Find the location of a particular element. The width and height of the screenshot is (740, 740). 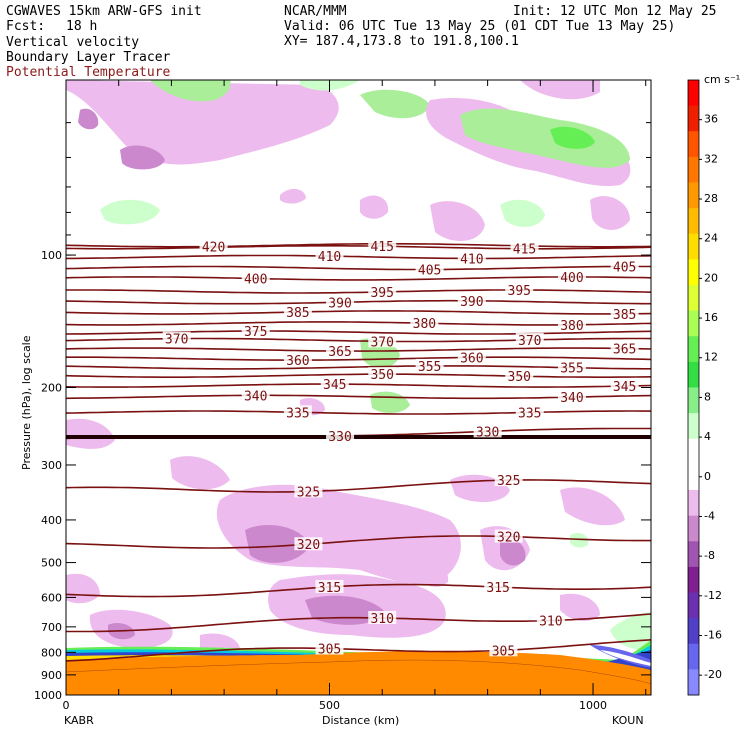

y-tick-label: 400 is located at coordinates (51, 520).